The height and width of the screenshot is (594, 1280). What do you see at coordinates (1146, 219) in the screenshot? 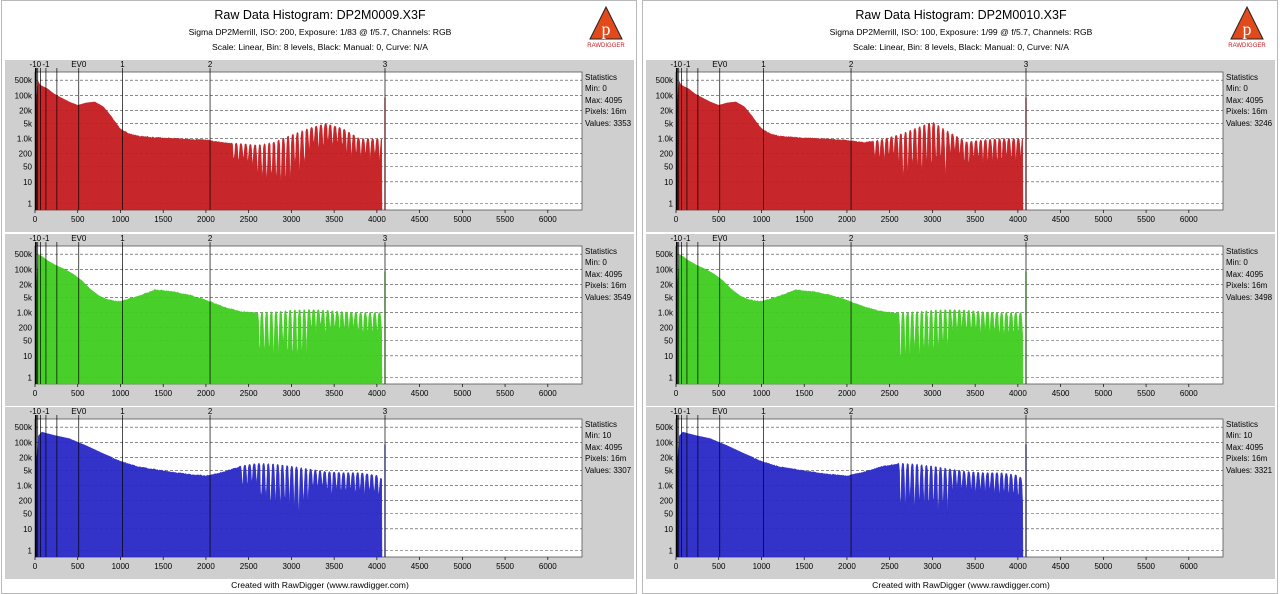
I see `x-tick-label: 5500` at bounding box center [1146, 219].